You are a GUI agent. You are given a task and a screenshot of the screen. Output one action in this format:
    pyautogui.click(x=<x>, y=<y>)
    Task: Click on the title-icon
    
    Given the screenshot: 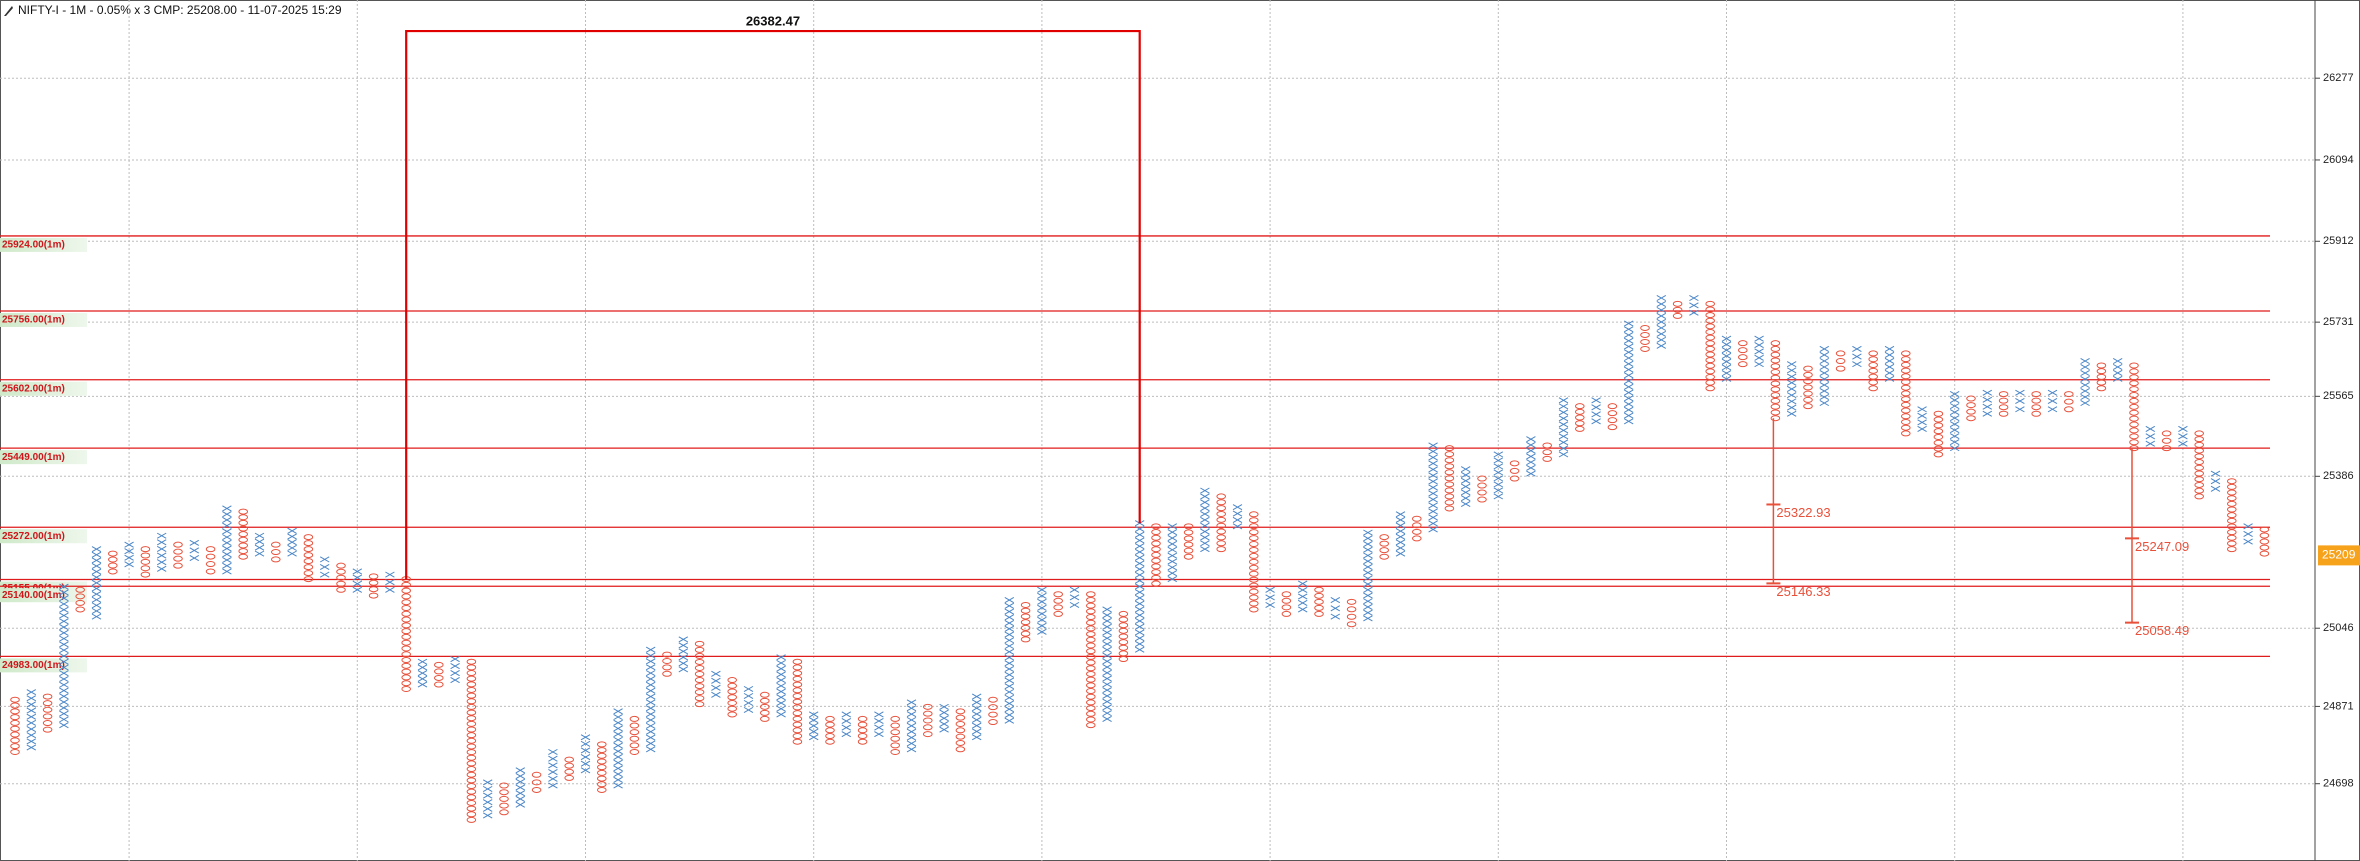 What is the action you would take?
    pyautogui.click(x=8, y=11)
    